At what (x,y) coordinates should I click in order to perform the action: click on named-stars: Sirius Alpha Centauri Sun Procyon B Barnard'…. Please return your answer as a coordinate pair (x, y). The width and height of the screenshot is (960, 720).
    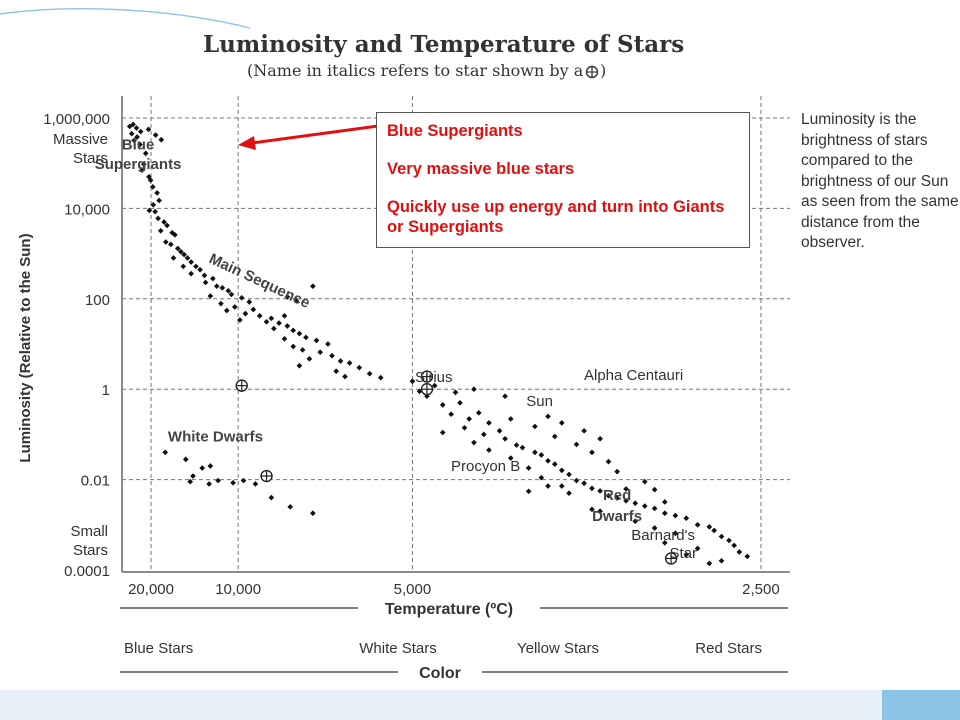
    Looking at the image, I should click on (466, 466).